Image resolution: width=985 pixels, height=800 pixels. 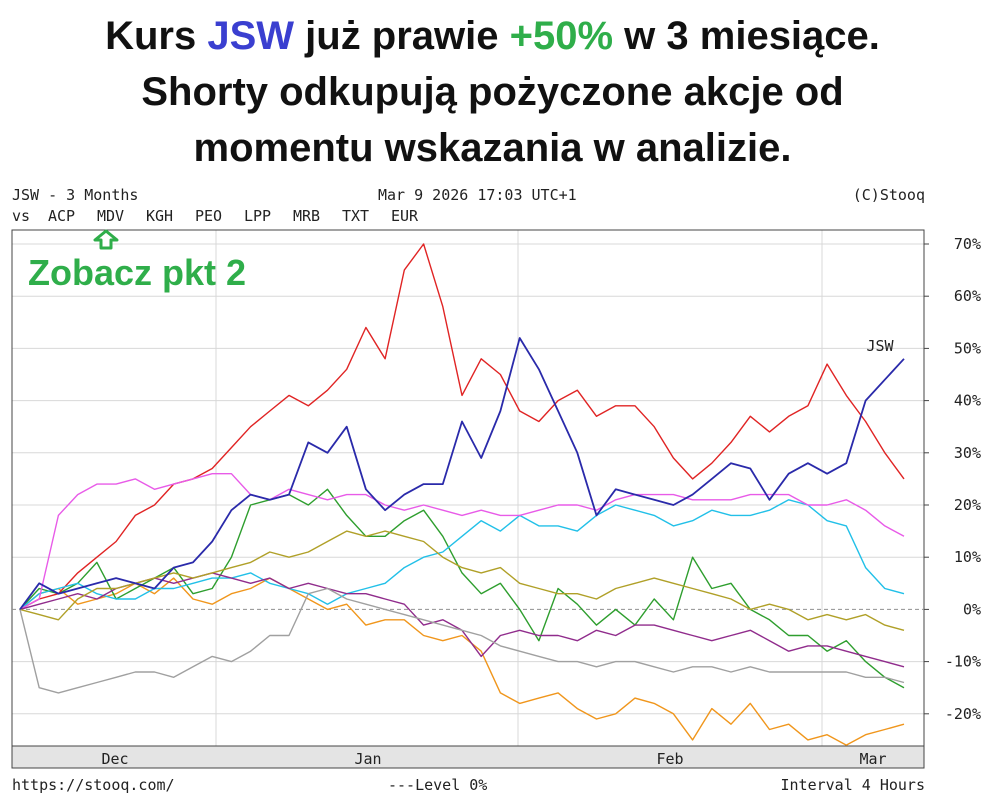 I want to click on source-url: https://stooq.com/, so click(x=93, y=785).